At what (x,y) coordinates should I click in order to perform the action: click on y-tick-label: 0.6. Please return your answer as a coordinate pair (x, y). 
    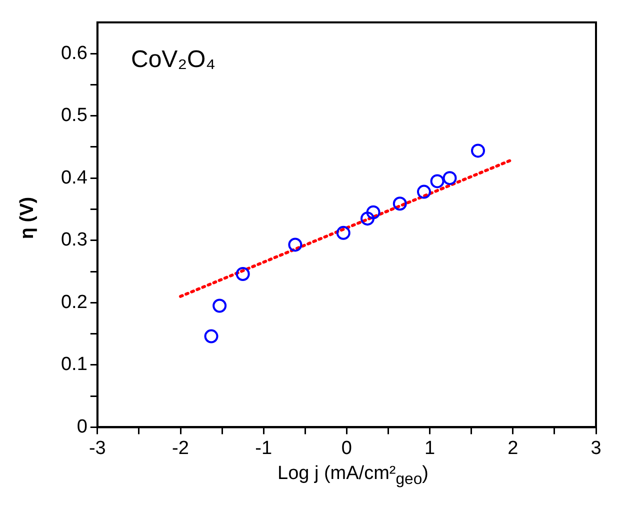
    Looking at the image, I should click on (74, 53).